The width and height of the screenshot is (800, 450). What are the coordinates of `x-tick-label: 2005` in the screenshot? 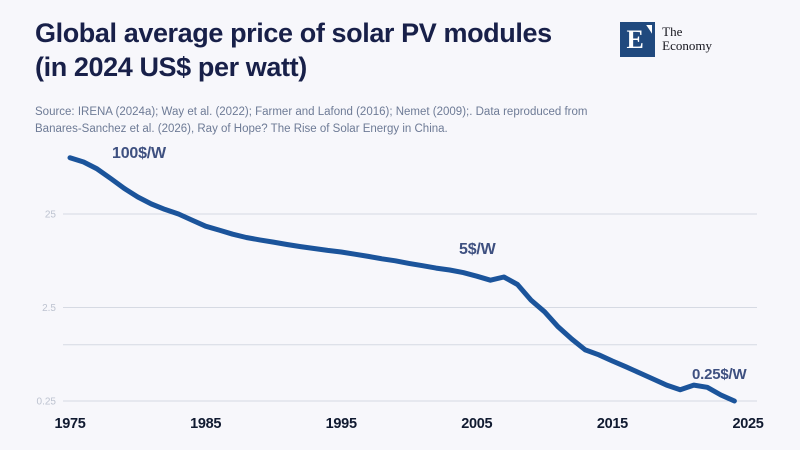 It's located at (476, 424).